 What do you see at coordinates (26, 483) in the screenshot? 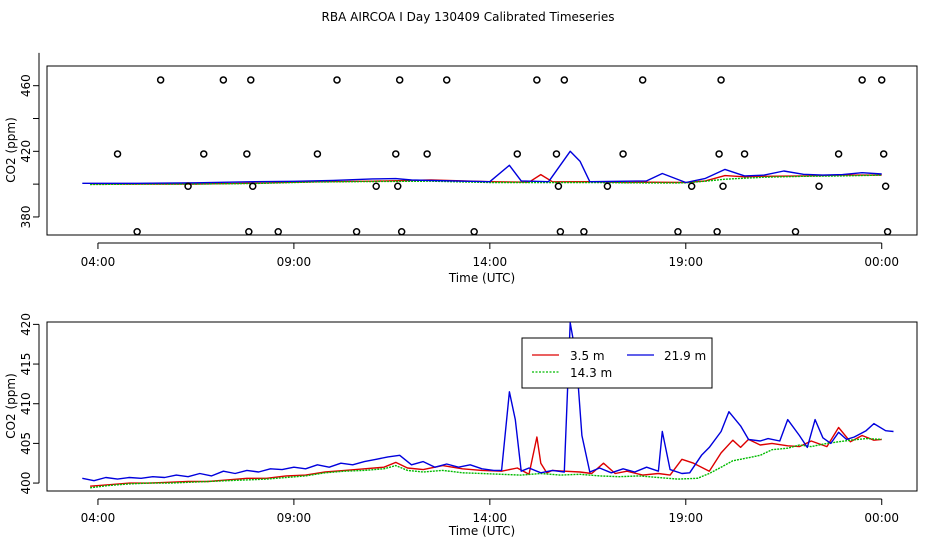
I see `y-tick-label: 400` at bounding box center [26, 483].